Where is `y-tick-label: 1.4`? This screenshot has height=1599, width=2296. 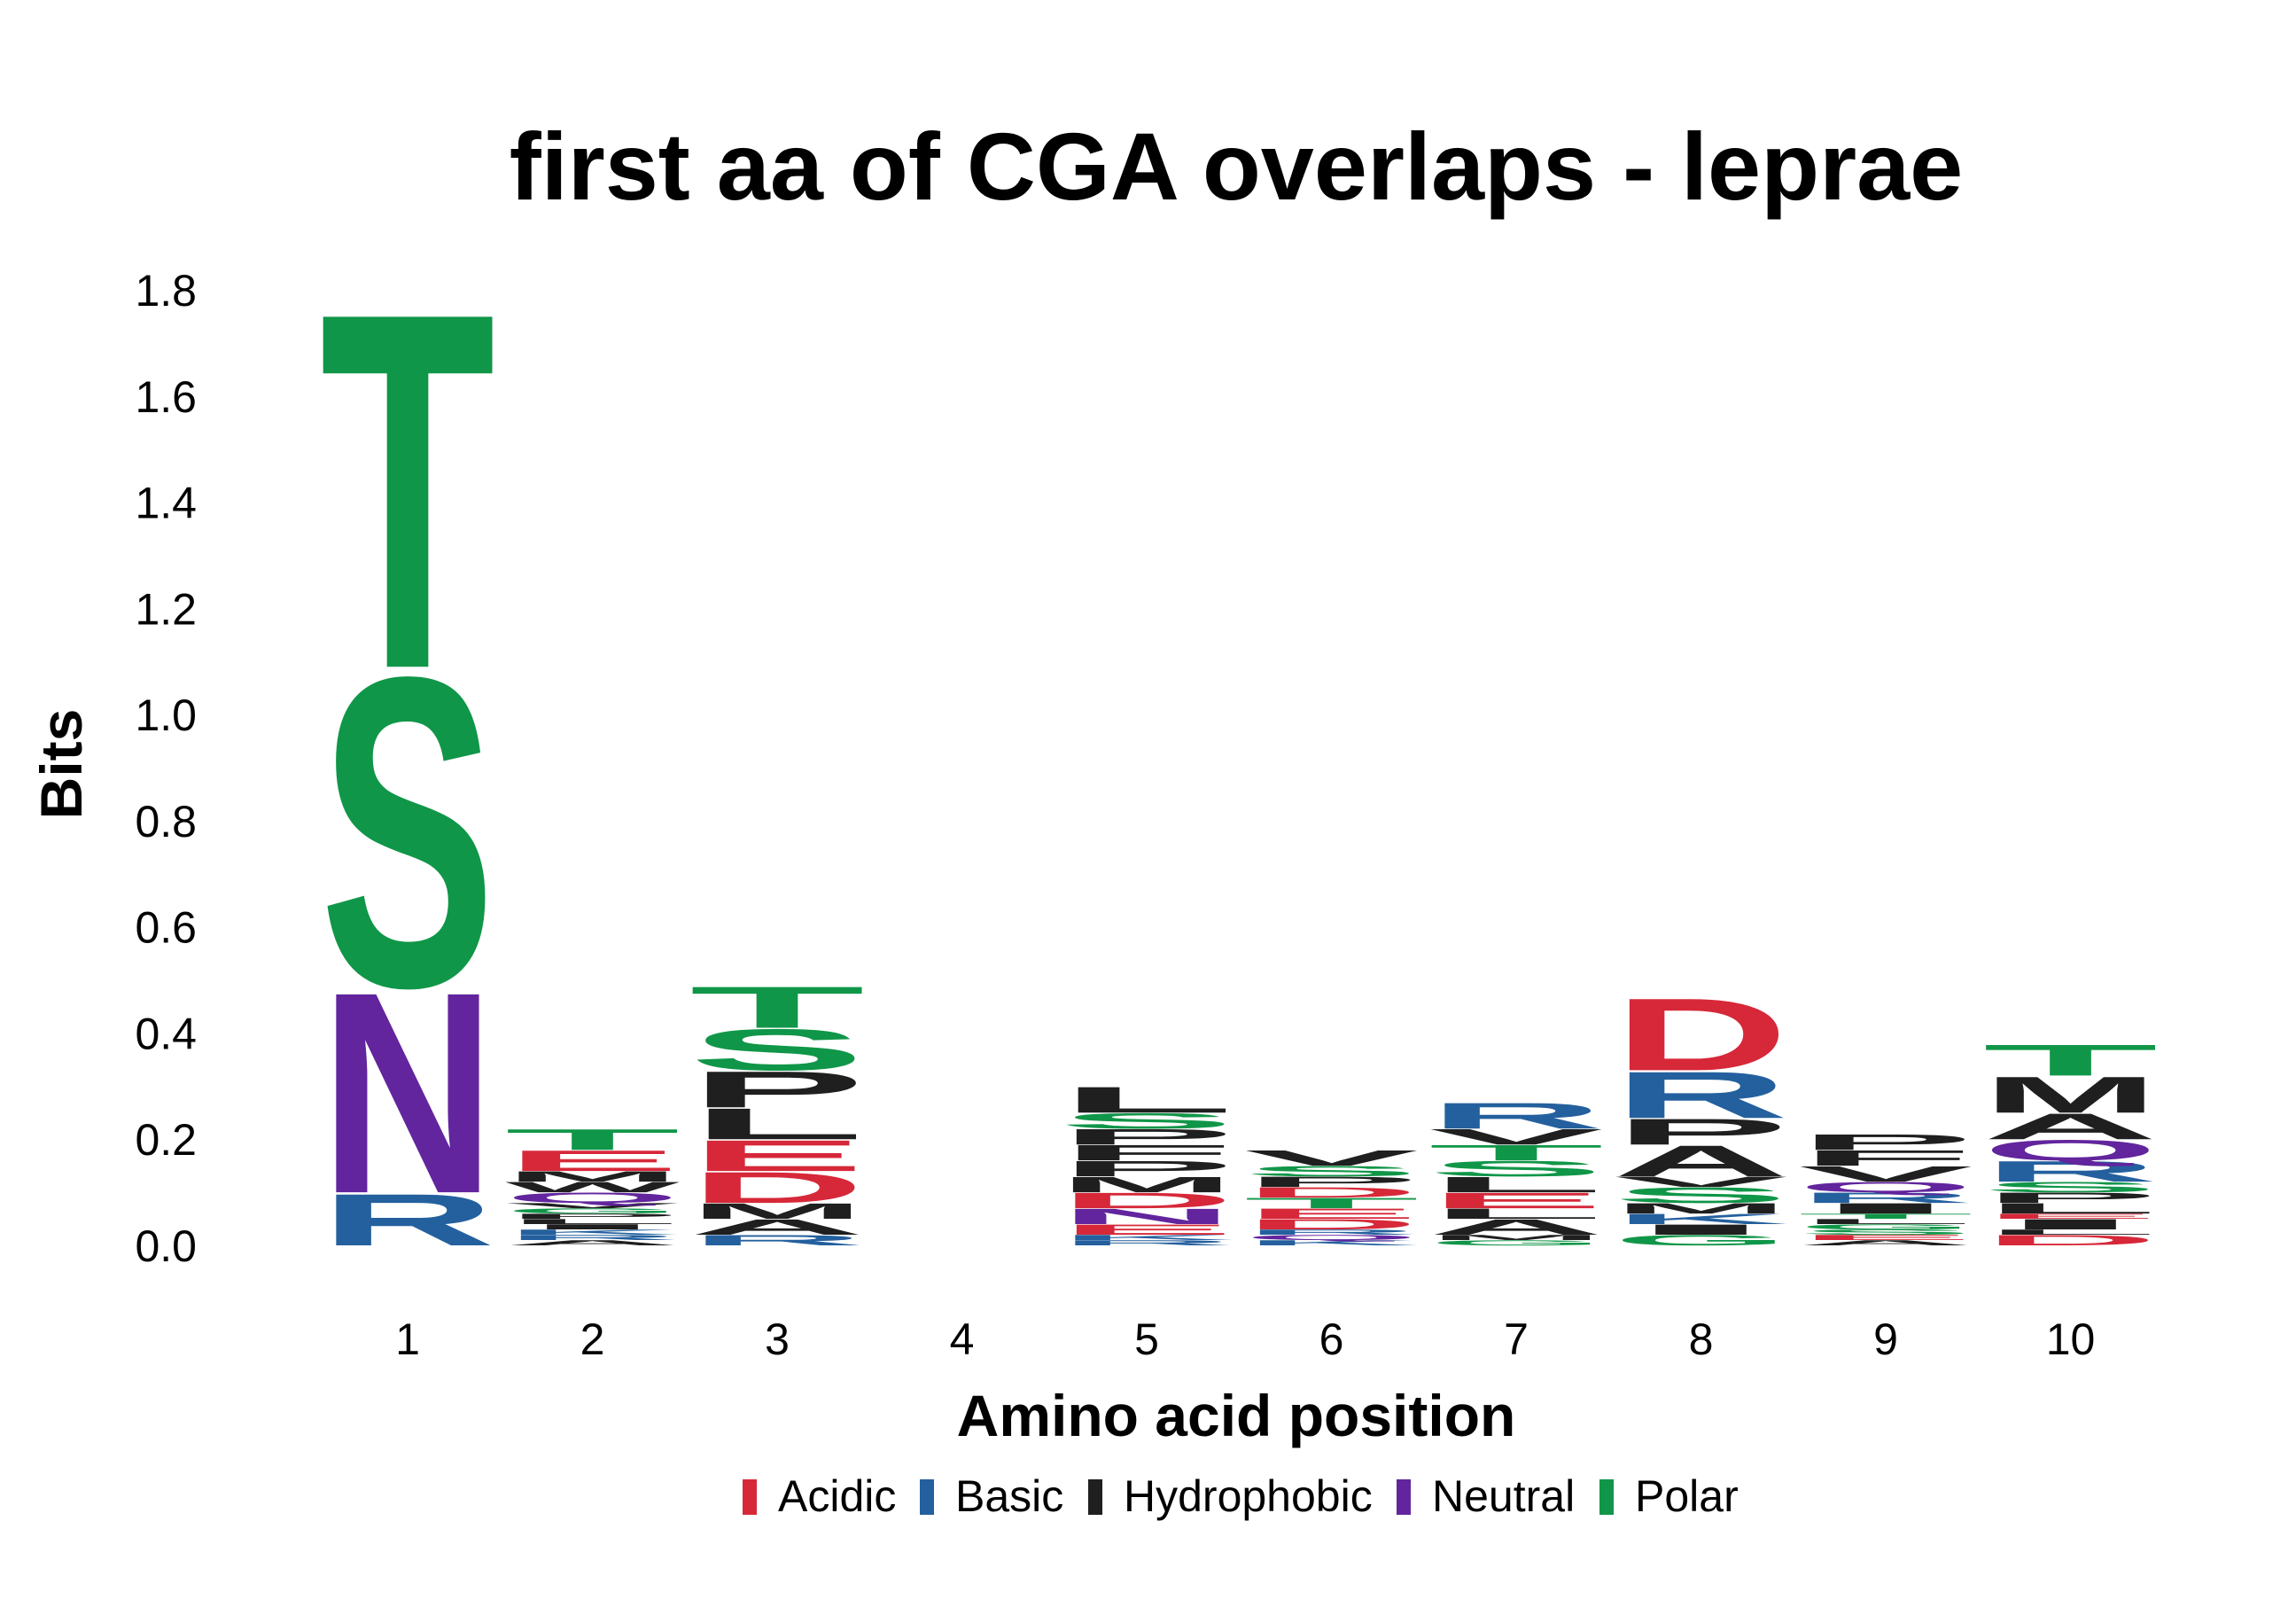
y-tick-label: 1.4 is located at coordinates (166, 504).